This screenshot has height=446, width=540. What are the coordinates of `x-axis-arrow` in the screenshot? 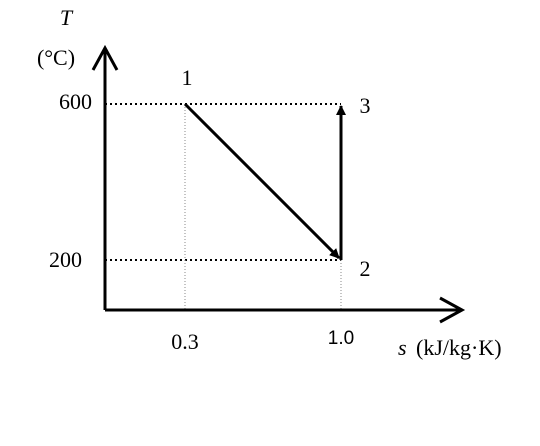 It's located at (452, 310).